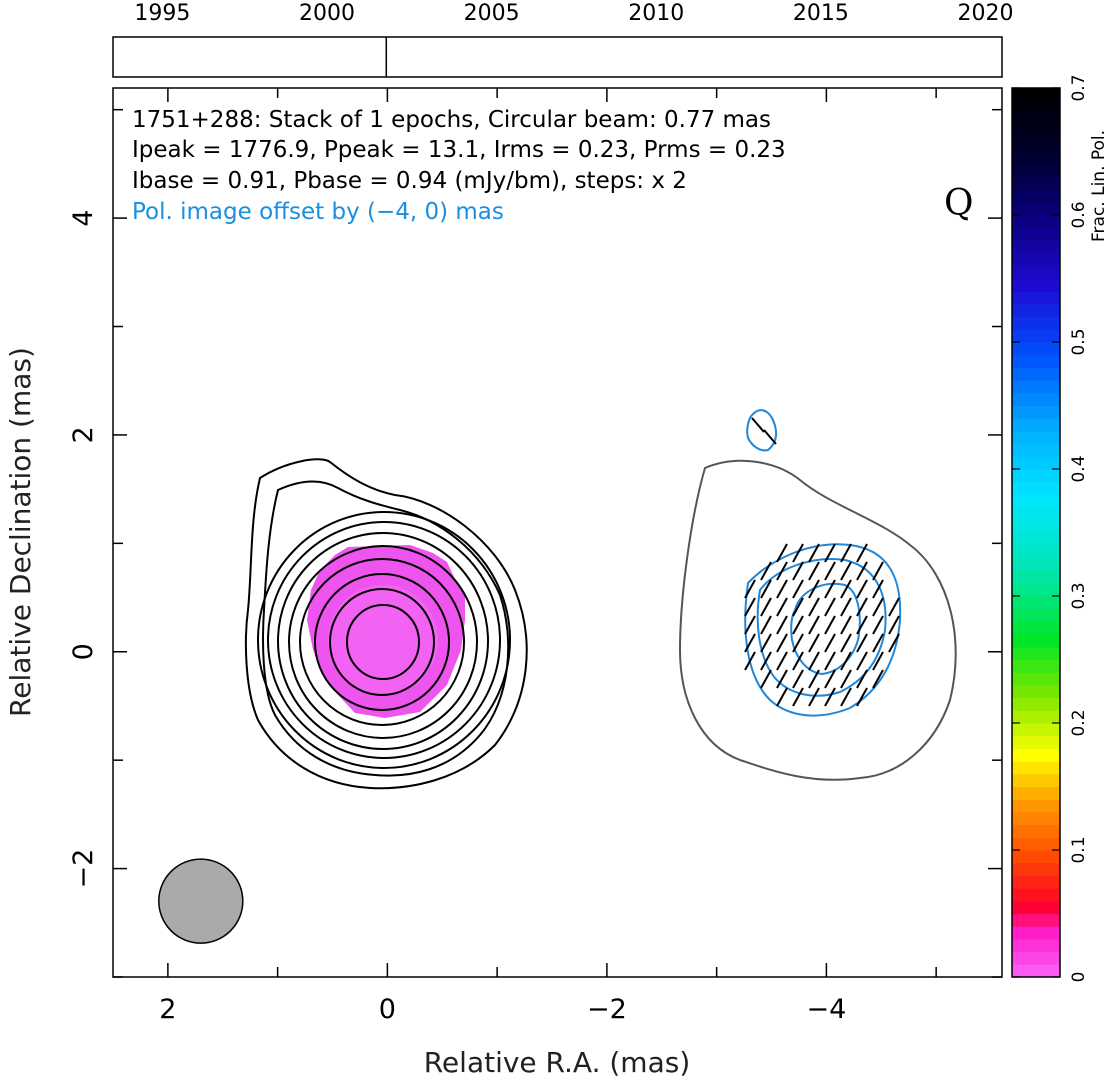 This screenshot has height=1085, width=1111. Describe the element at coordinates (557, 57) in the screenshot. I see `timeline-frame` at that location.